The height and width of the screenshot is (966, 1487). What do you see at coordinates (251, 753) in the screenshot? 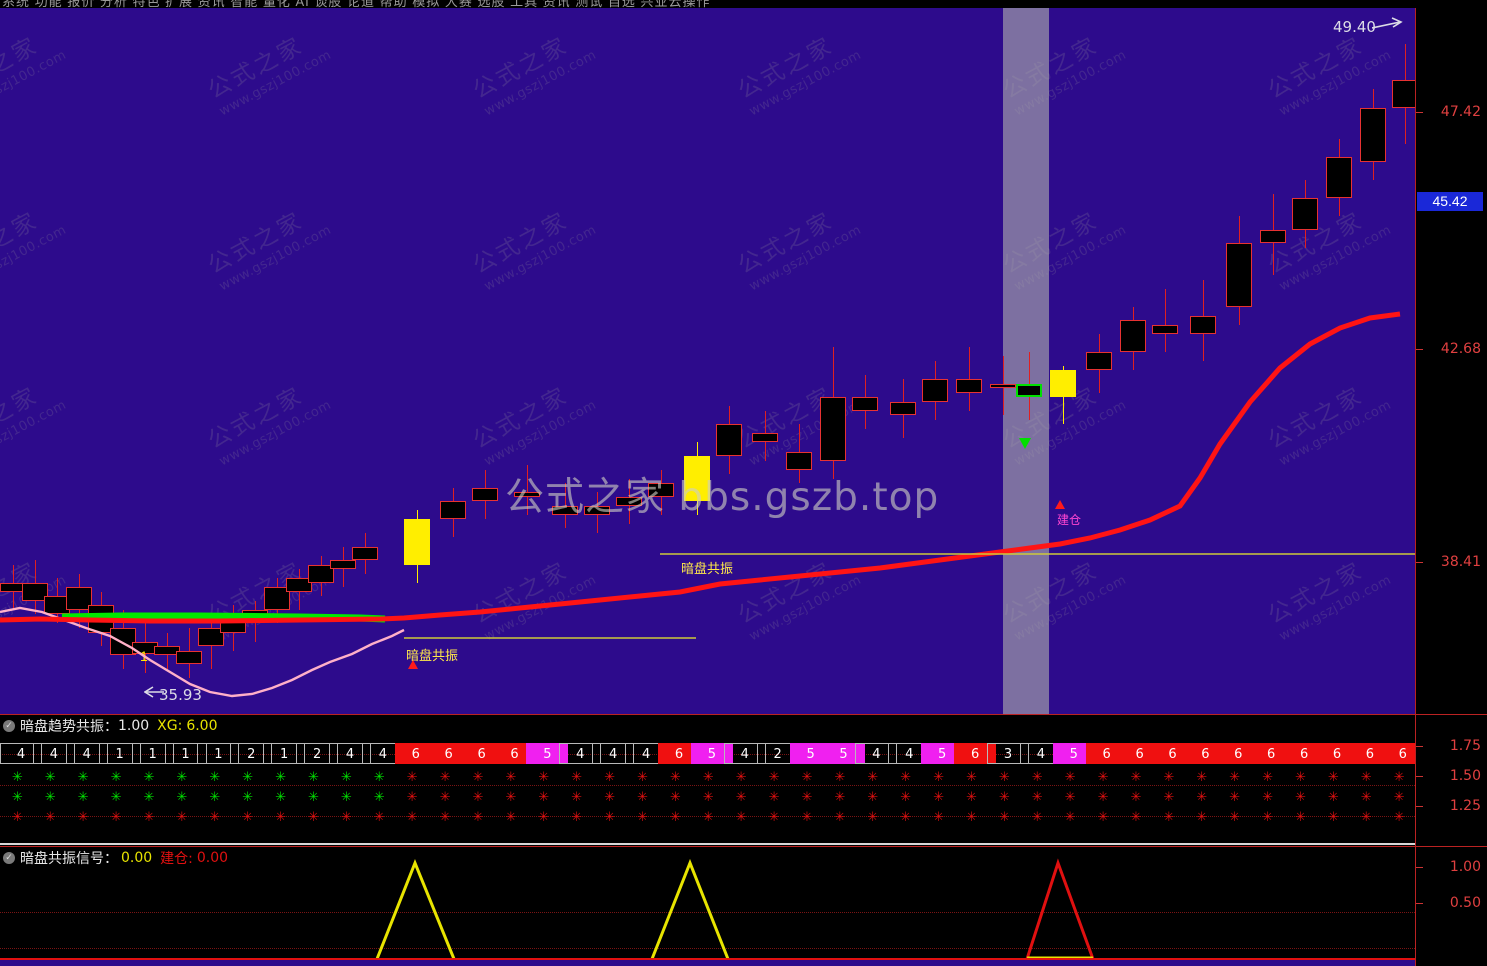
I see `signal-box: 2` at bounding box center [251, 753].